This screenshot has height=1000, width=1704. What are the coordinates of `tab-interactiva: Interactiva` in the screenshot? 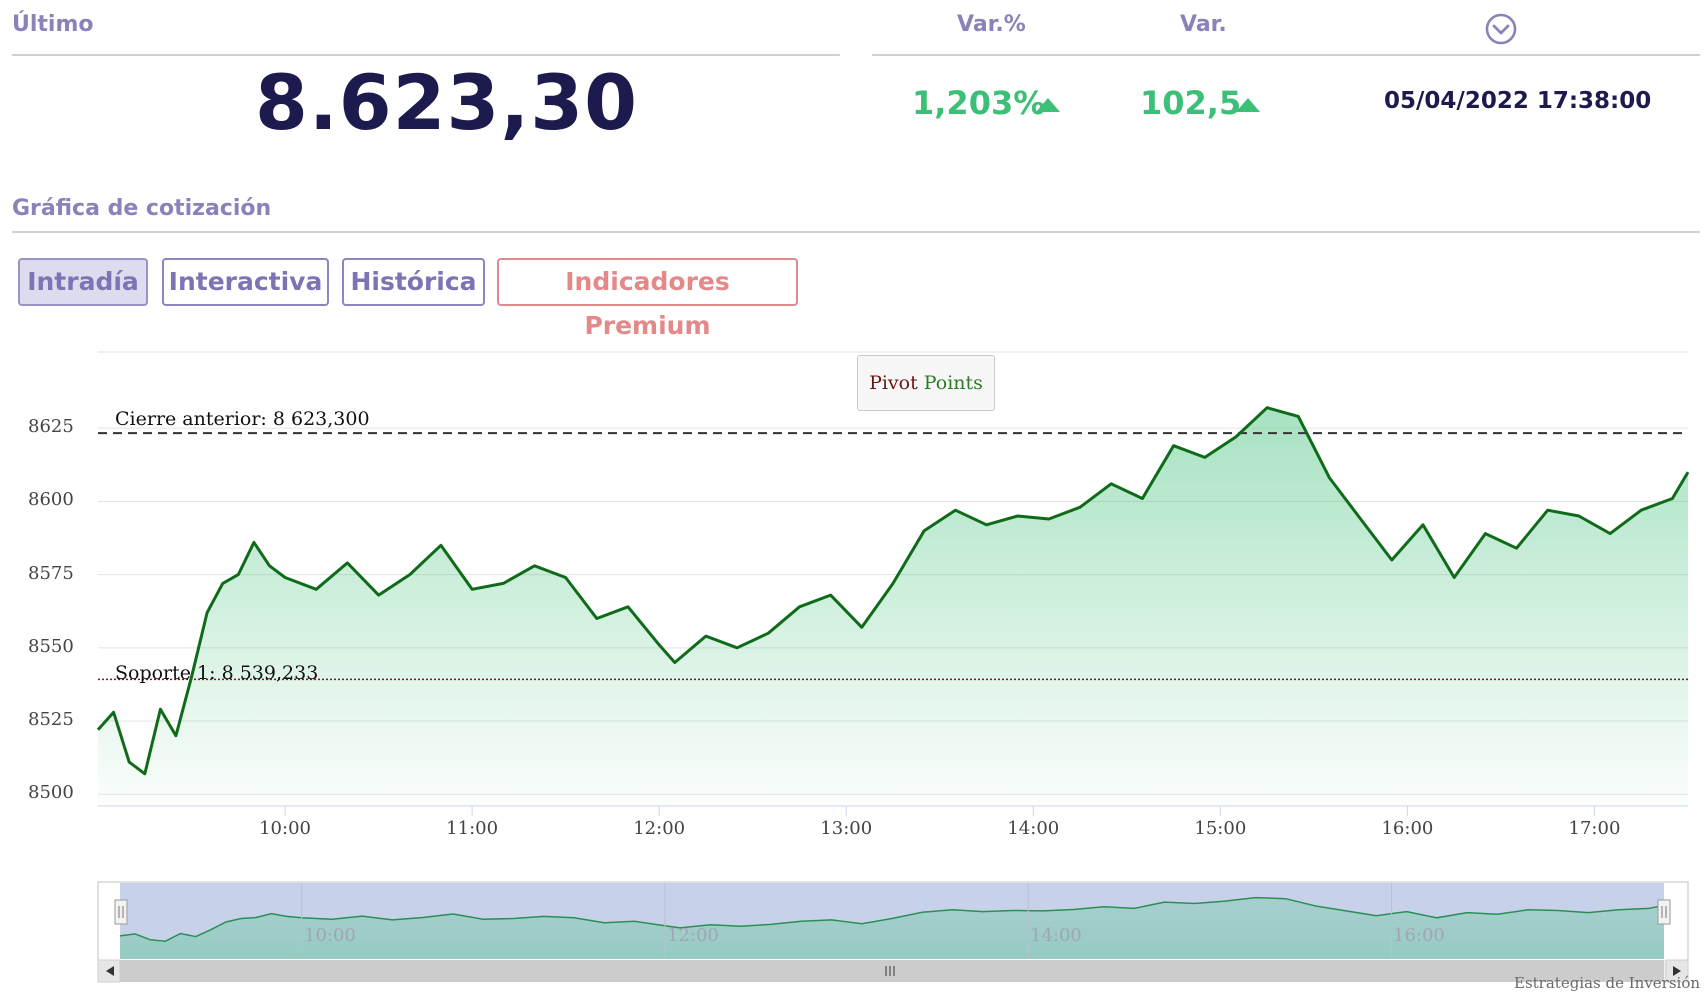 It's located at (245, 282).